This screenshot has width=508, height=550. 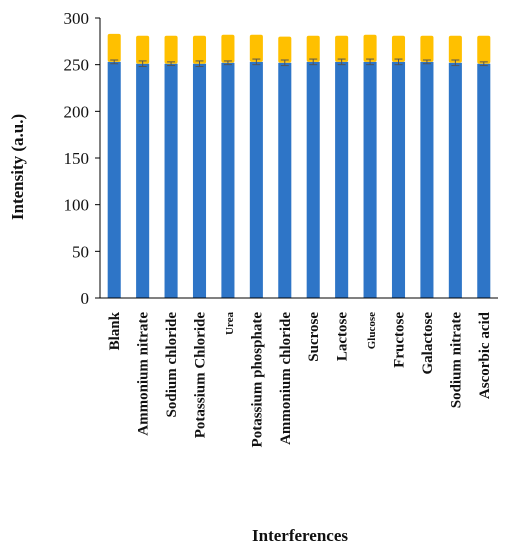 What do you see at coordinates (144, 374) in the screenshot?
I see `x-category-label: Ammonium nitrate` at bounding box center [144, 374].